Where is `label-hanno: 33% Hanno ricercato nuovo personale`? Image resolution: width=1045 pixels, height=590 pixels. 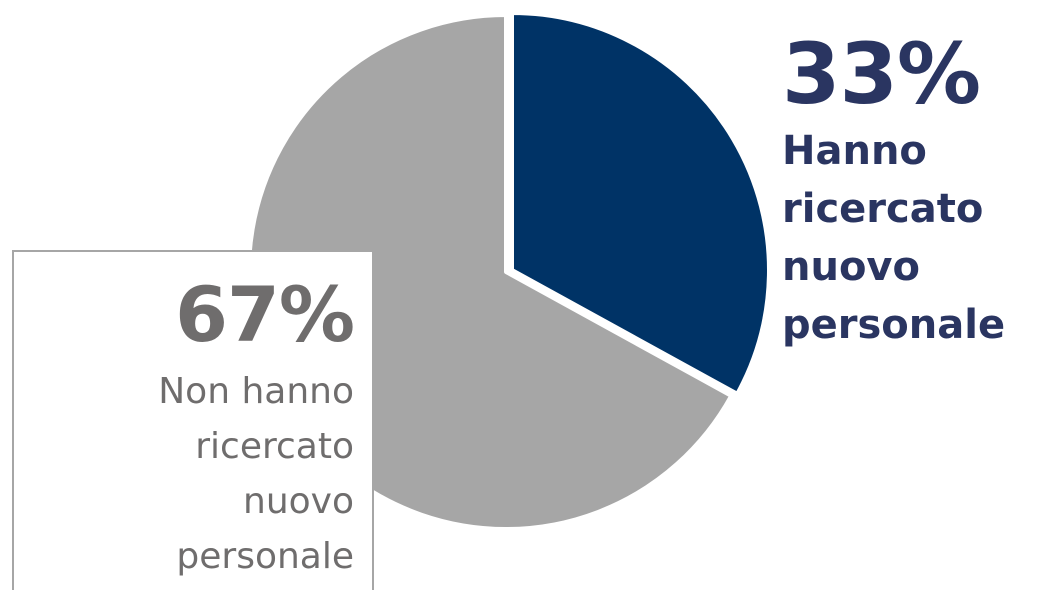
label-hanno: 33% Hanno ricercato nuovo personale is located at coordinates (913, 192).